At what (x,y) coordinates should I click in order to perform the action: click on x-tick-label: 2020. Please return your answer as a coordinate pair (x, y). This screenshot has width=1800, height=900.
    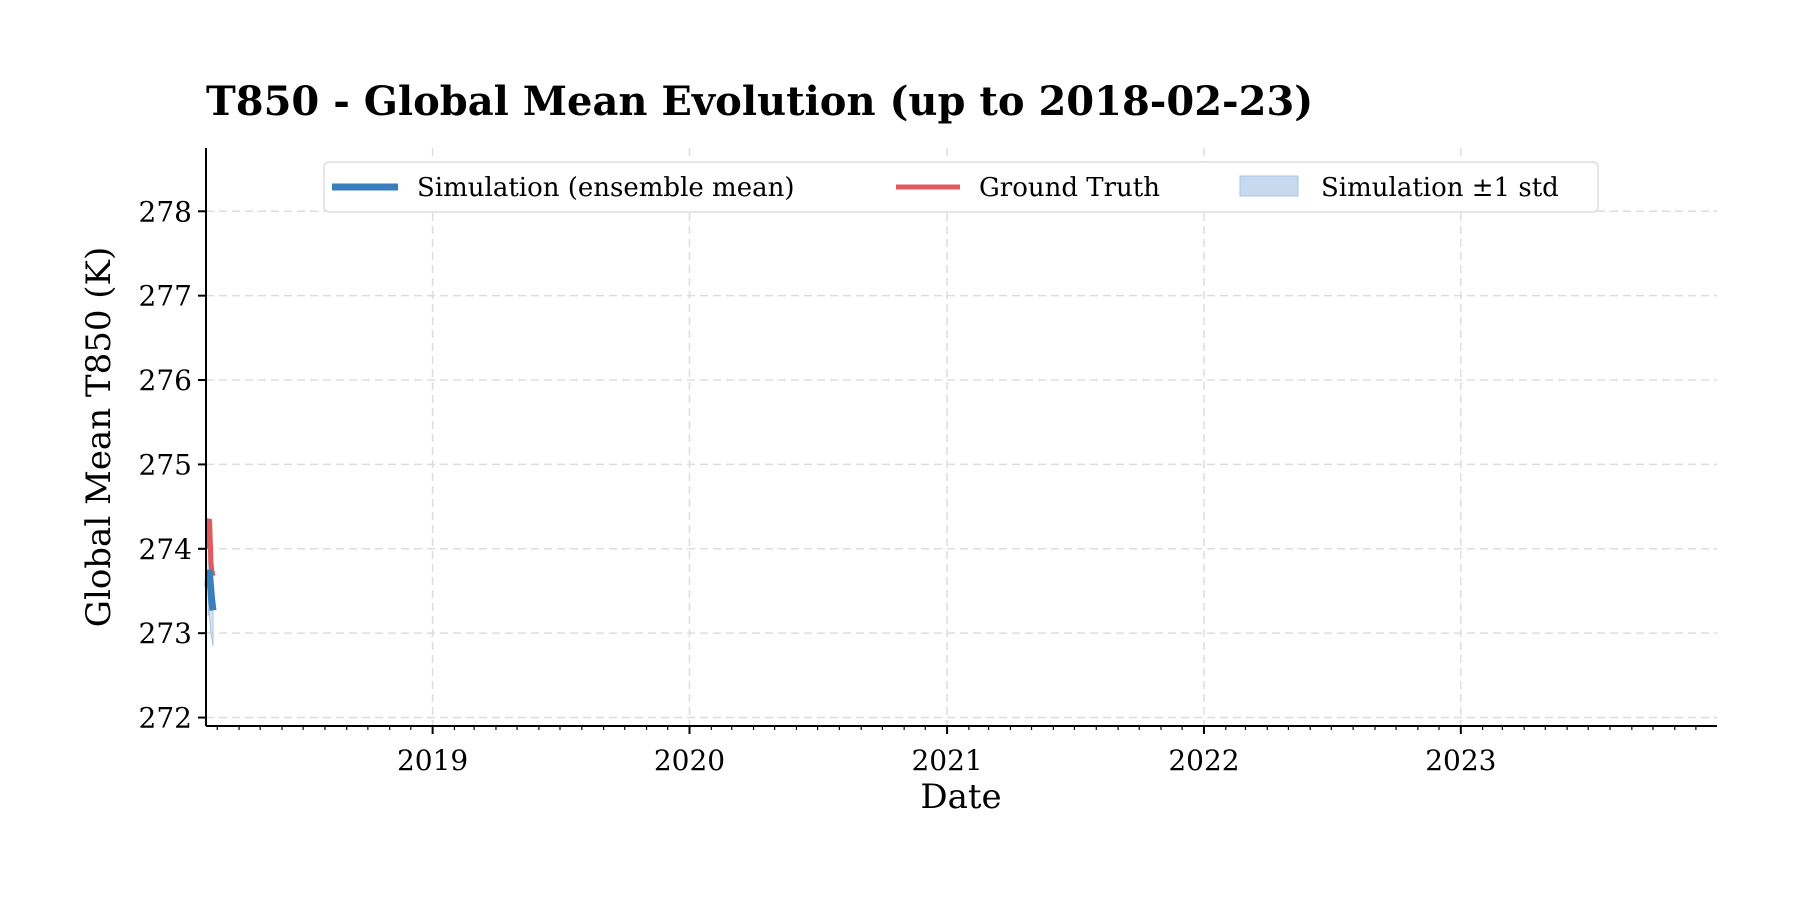
    Looking at the image, I should click on (689, 760).